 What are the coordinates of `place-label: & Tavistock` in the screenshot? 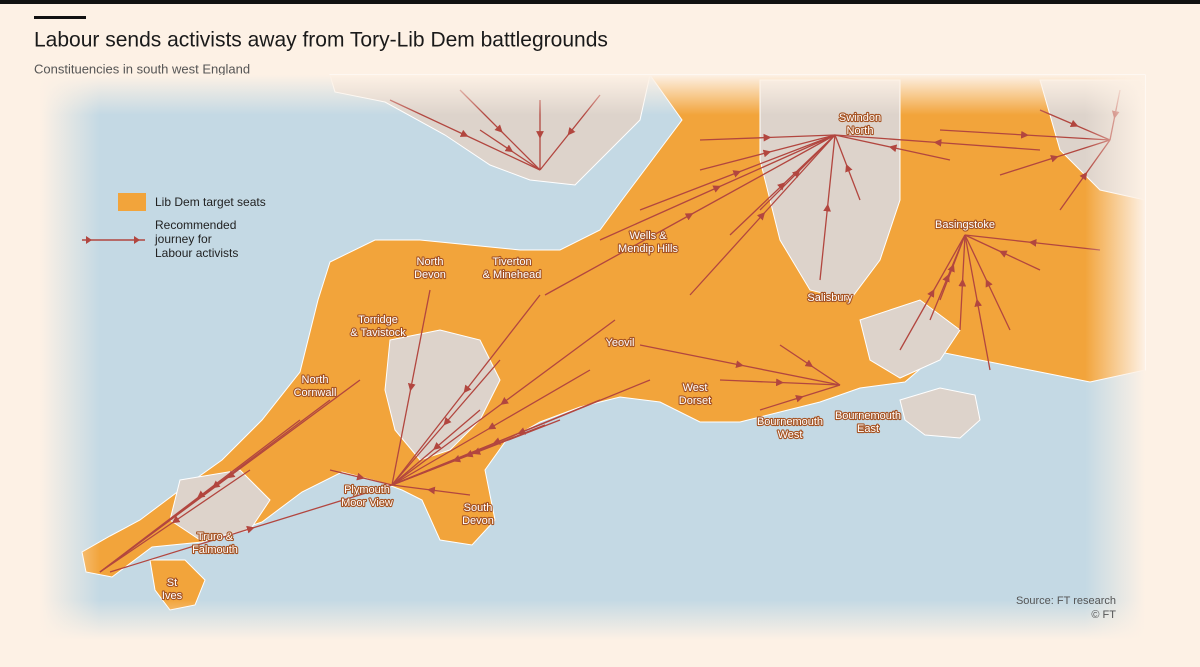 It's located at (378, 333).